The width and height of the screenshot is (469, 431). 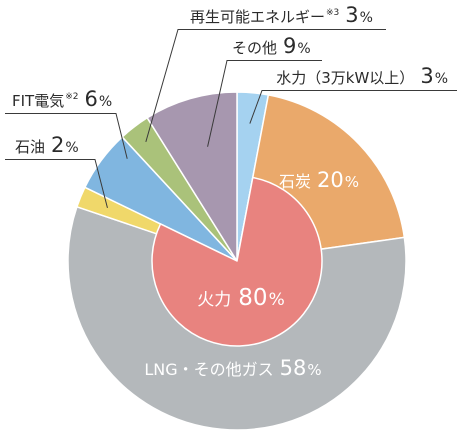 What do you see at coordinates (30, 147) in the screenshot?
I see `label-oil-name: 石油` at bounding box center [30, 147].